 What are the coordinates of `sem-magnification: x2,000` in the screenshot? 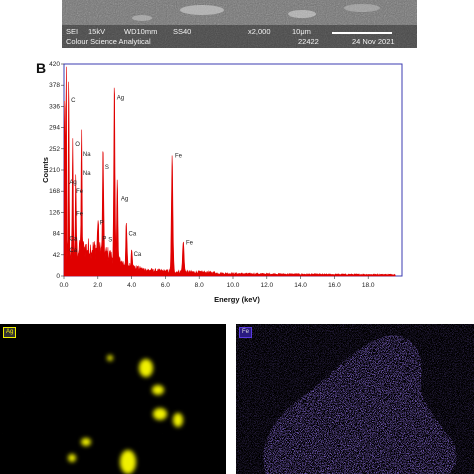 It's located at (259, 31).